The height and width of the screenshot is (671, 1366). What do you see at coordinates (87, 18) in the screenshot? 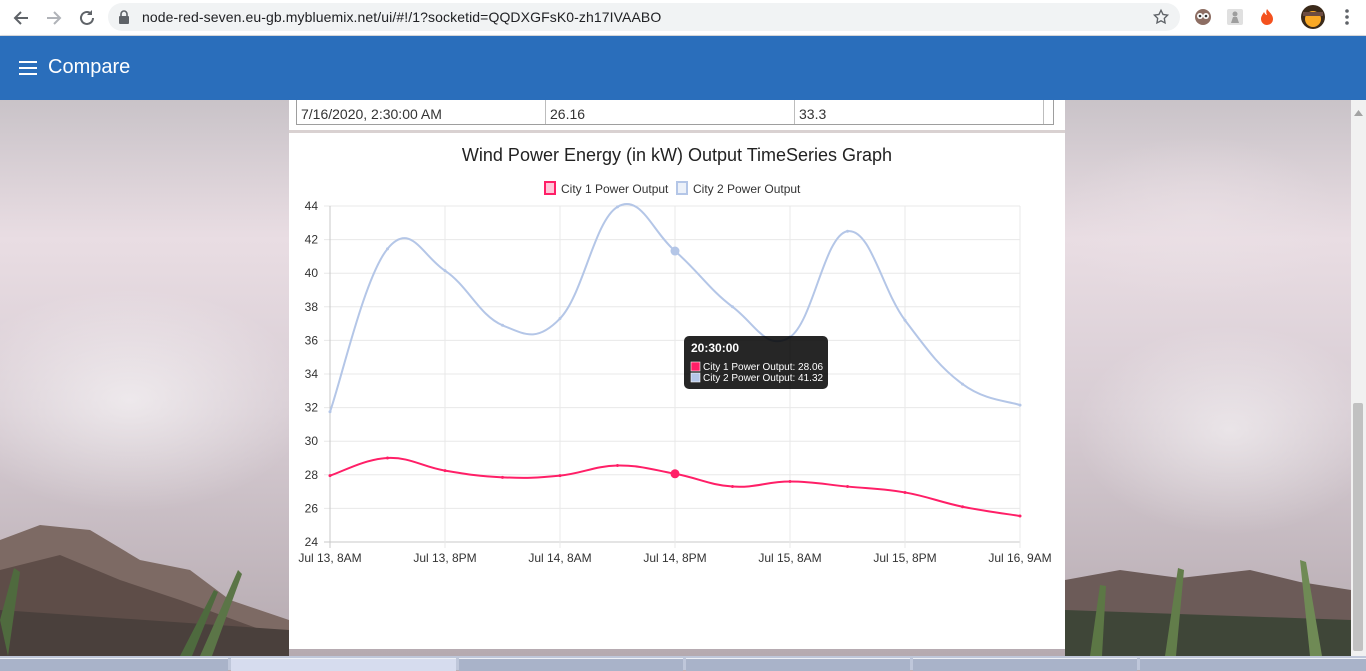
I see `reload-icon` at bounding box center [87, 18].